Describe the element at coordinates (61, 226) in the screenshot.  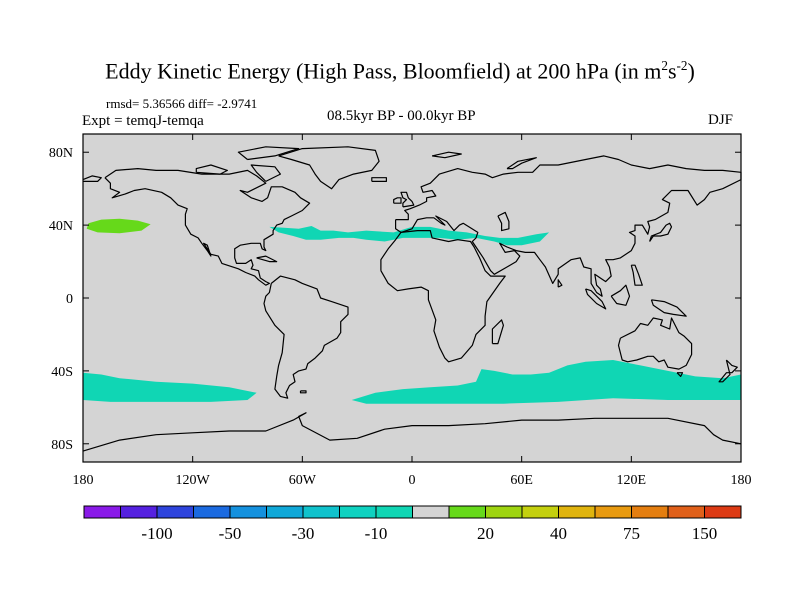
I see `y-tick-label: 40N` at that location.